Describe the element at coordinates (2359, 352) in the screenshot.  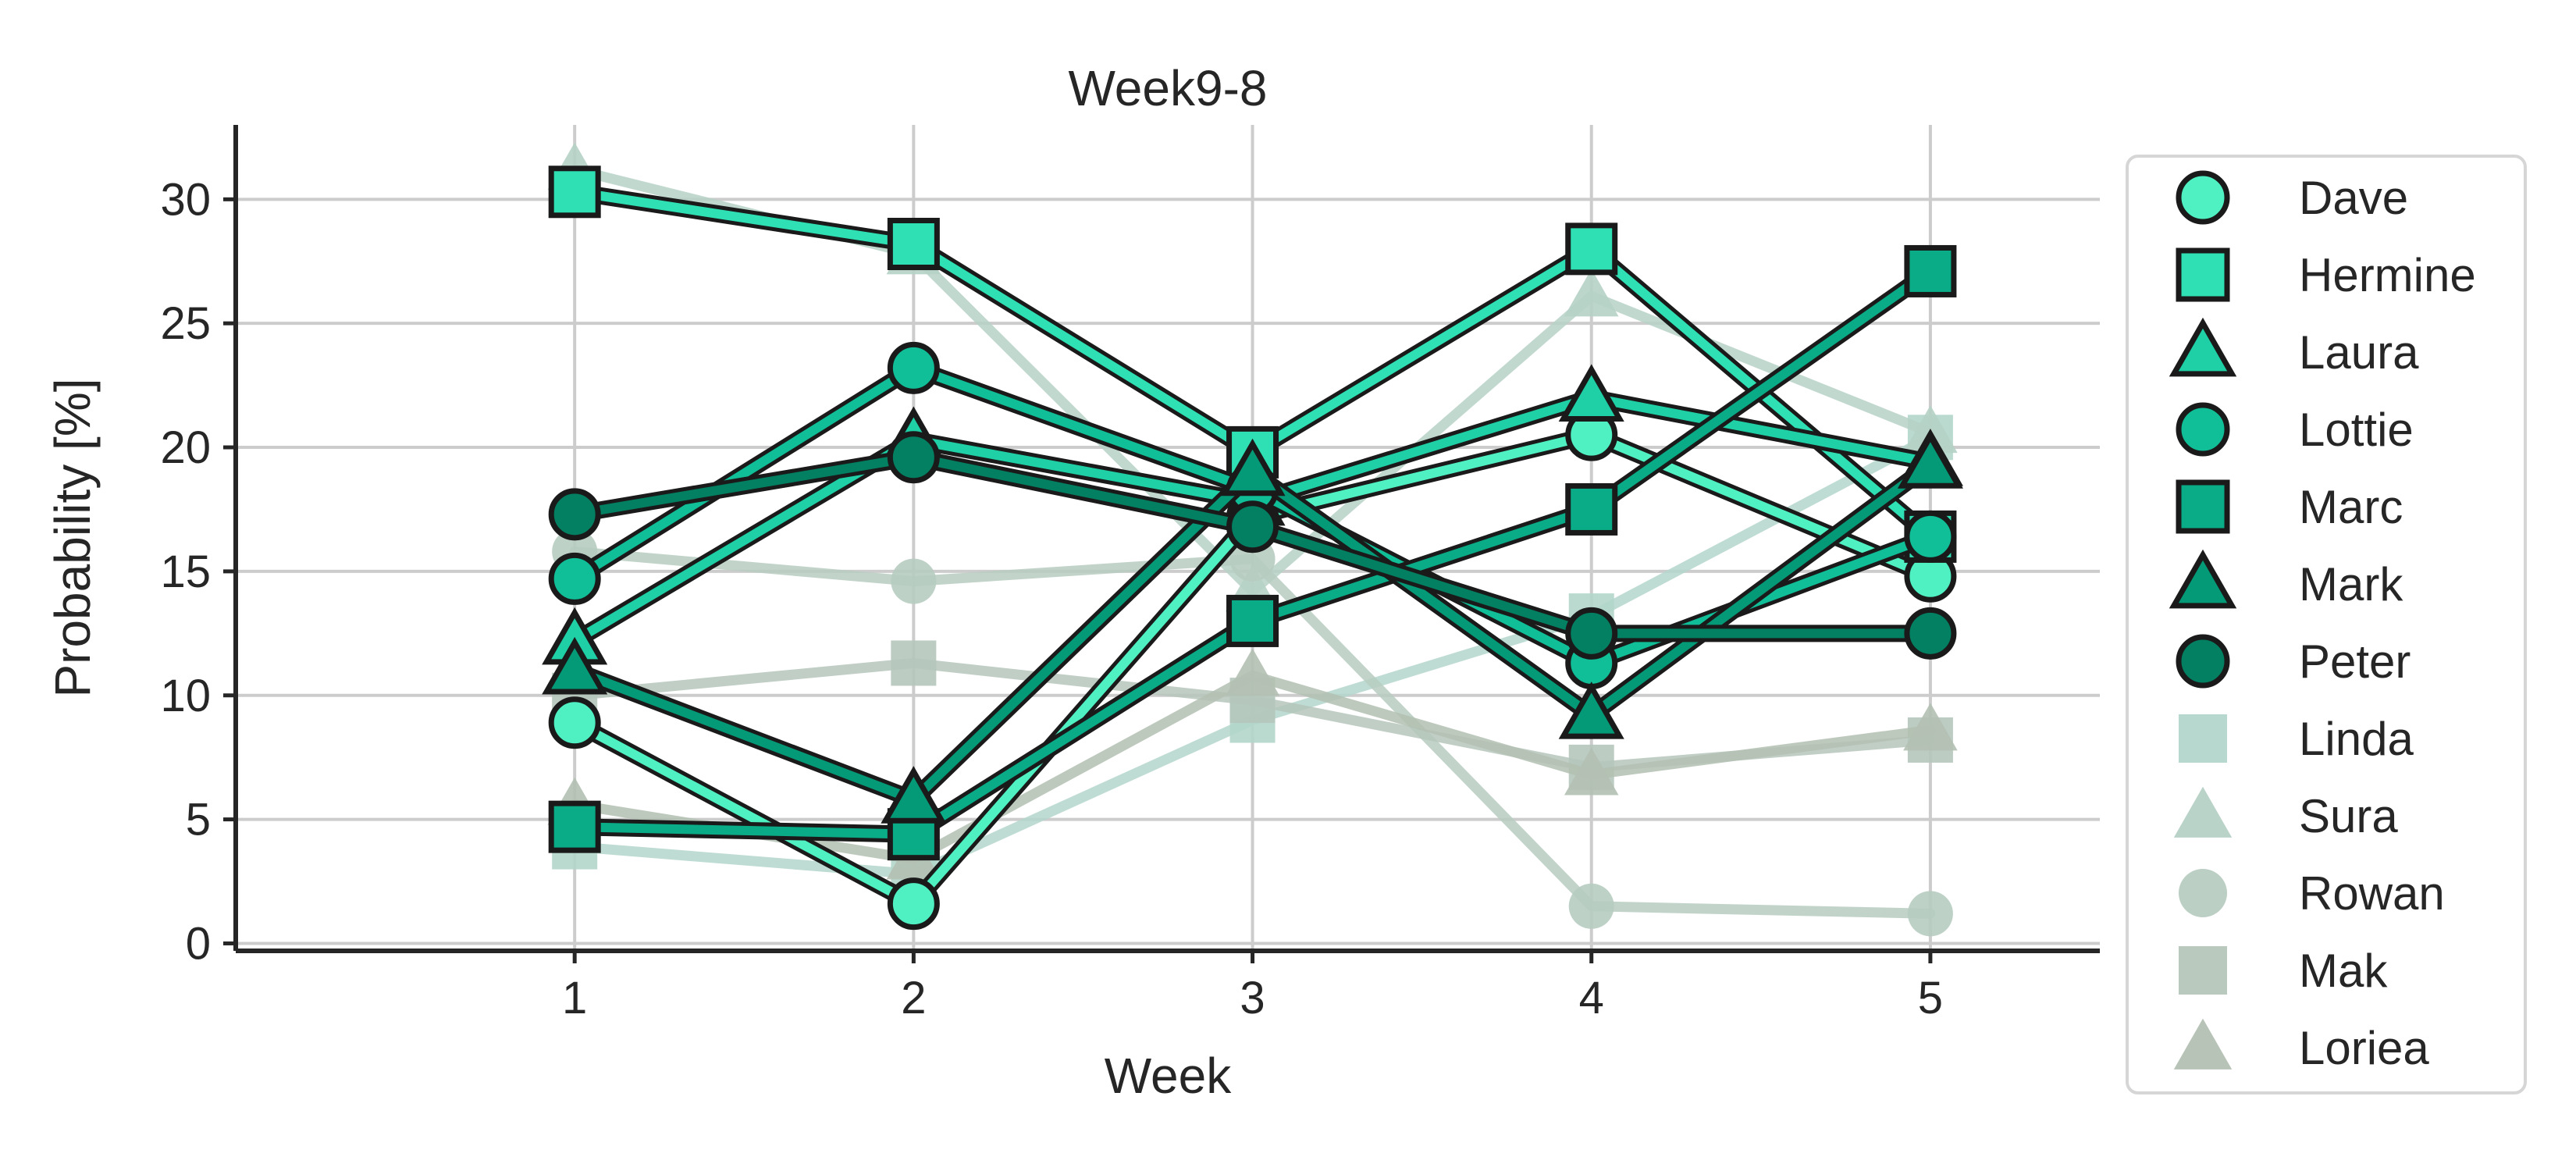
I see `legend-label: Laura` at that location.